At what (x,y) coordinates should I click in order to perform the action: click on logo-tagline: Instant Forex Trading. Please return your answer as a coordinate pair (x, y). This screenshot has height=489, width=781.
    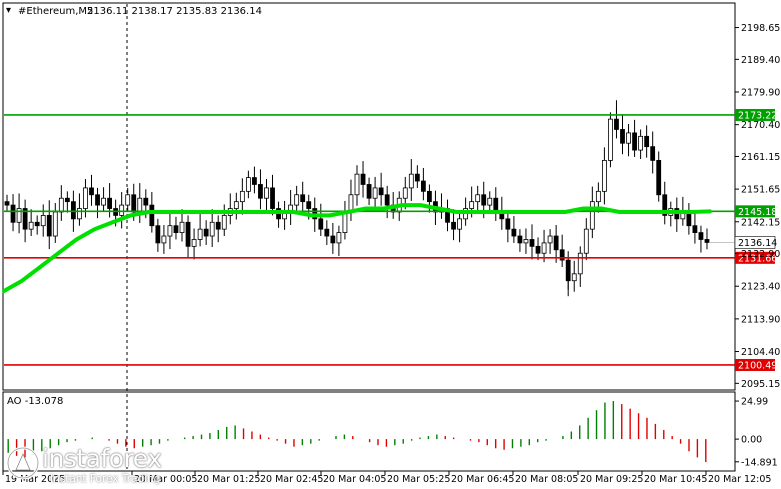
    Looking at the image, I should click on (105, 479).